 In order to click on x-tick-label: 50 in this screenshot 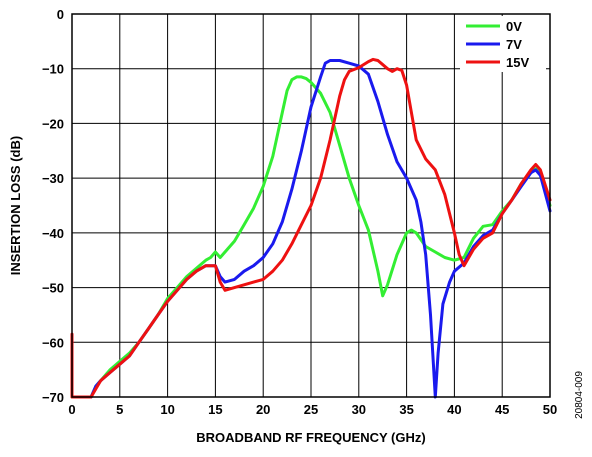, I will do `click(550, 409)`.